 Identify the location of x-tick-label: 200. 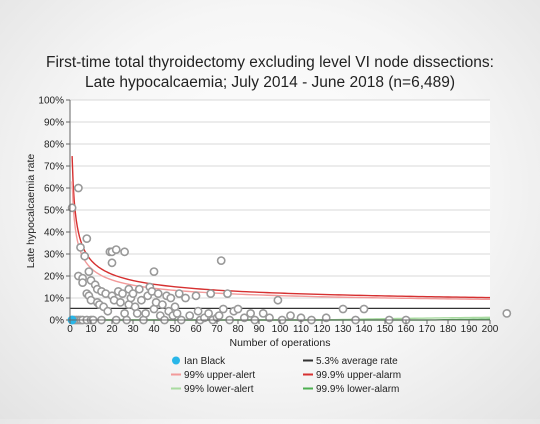
(490, 329).